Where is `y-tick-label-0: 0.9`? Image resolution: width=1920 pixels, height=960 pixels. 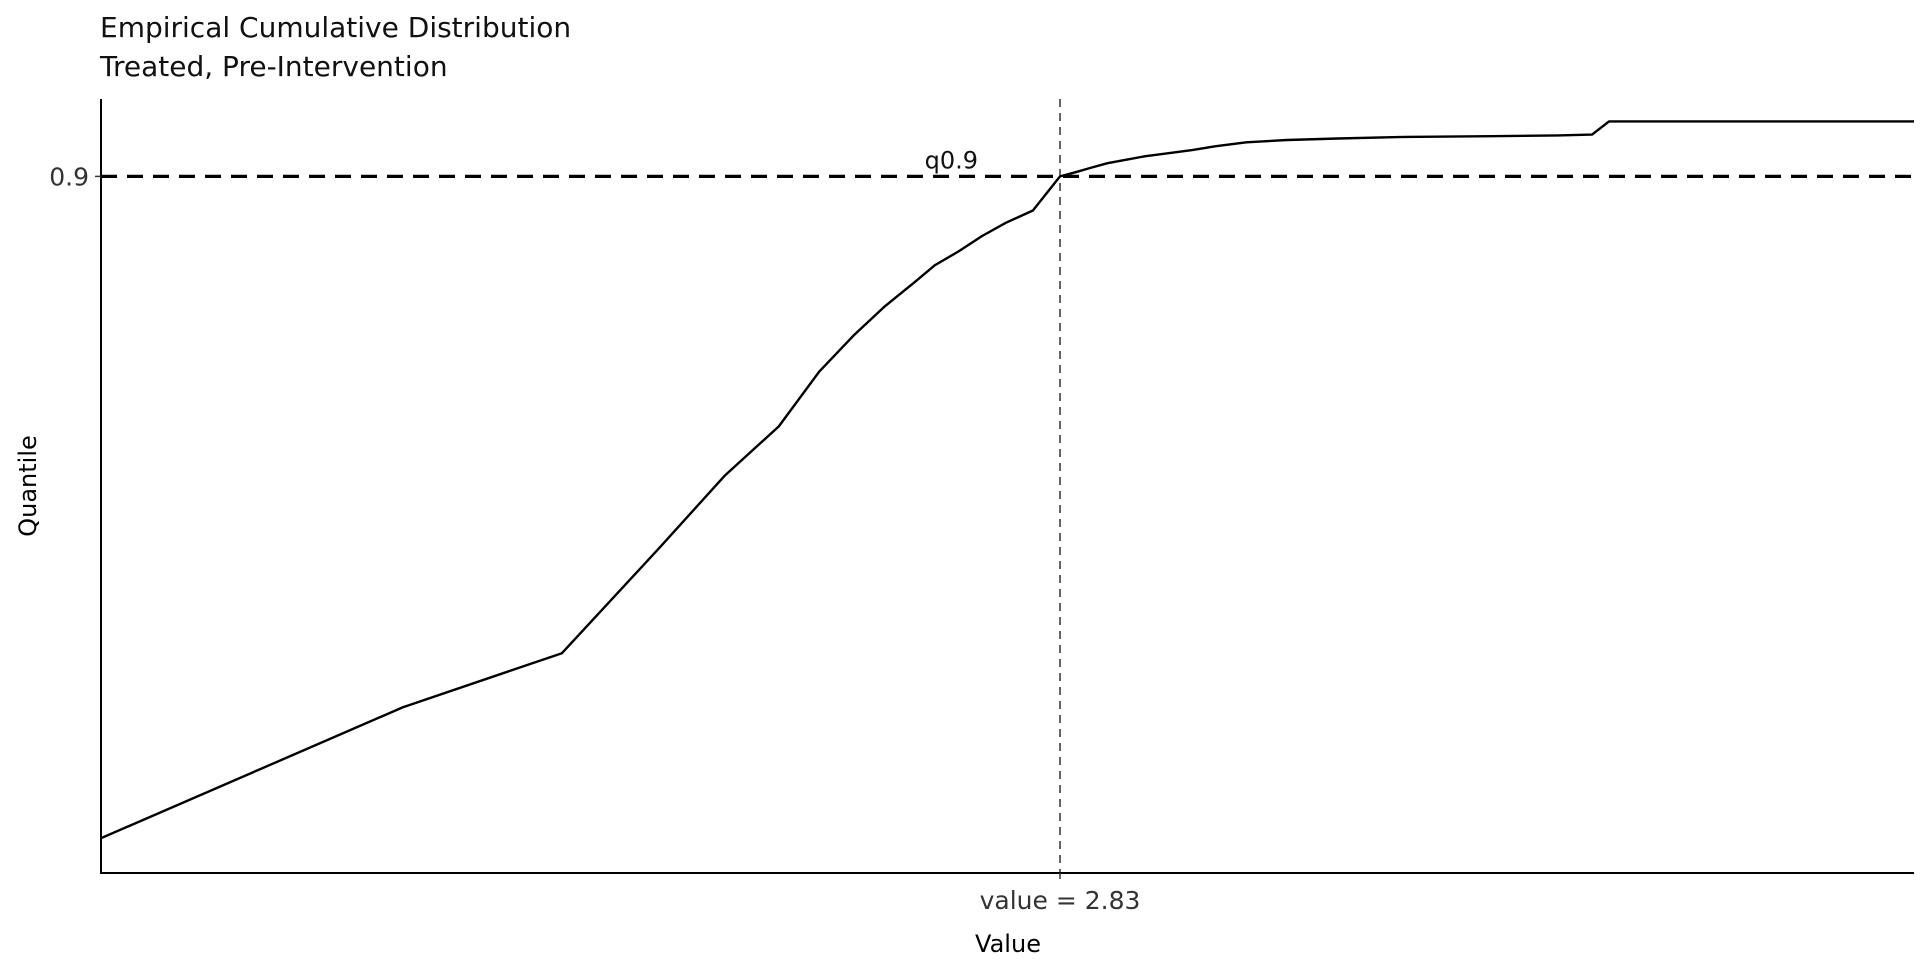
y-tick-label-0: 0.9 is located at coordinates (69, 176).